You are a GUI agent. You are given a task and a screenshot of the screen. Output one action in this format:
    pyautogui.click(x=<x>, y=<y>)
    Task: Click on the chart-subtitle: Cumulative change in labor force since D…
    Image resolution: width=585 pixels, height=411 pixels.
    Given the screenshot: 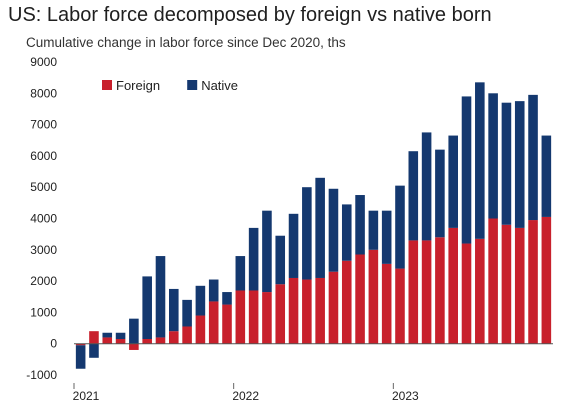 What is the action you would take?
    pyautogui.click(x=186, y=42)
    